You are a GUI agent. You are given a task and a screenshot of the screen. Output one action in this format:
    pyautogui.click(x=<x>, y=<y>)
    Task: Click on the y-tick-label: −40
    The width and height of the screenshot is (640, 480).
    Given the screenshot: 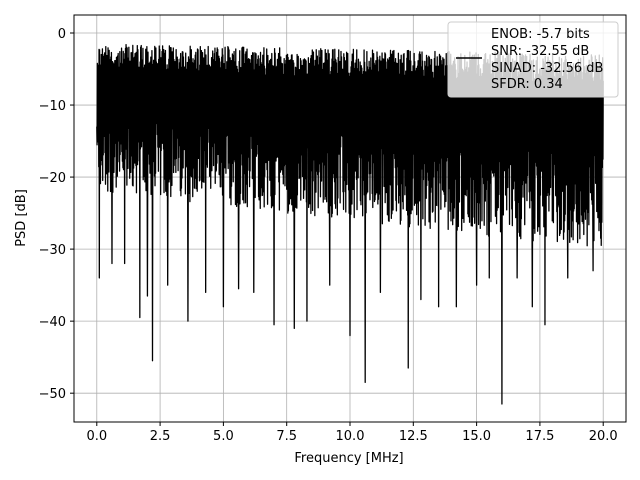 What is the action you would take?
    pyautogui.click(x=52, y=322)
    